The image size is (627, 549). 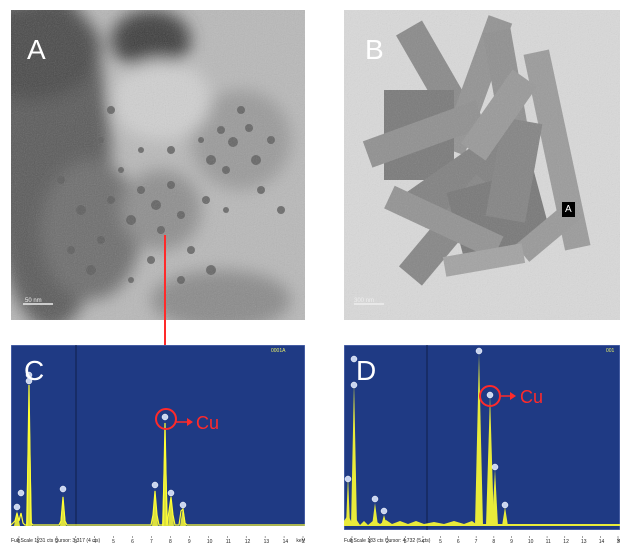 I want to click on panel-label-d: D, so click(x=366, y=370).